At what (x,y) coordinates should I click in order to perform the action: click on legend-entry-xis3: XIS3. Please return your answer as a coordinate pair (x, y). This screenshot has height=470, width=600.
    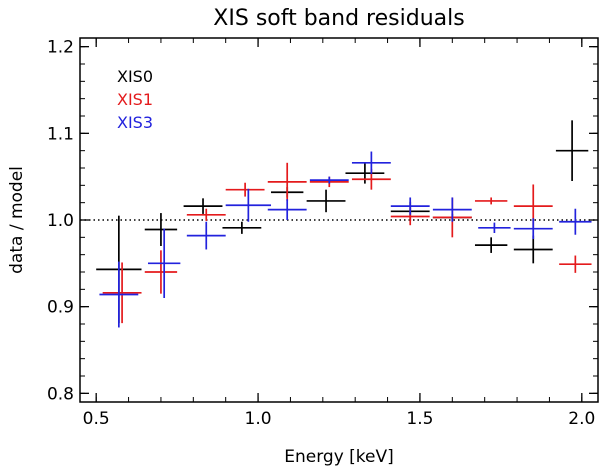
    Looking at the image, I should click on (135, 122).